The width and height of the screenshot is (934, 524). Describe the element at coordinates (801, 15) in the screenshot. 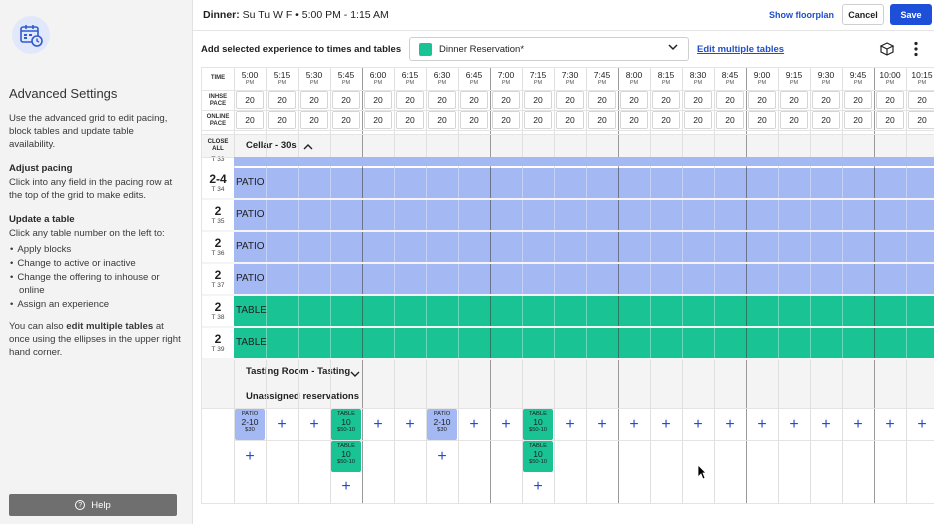

I see `show-floorplan-link: Show floorplan` at that location.